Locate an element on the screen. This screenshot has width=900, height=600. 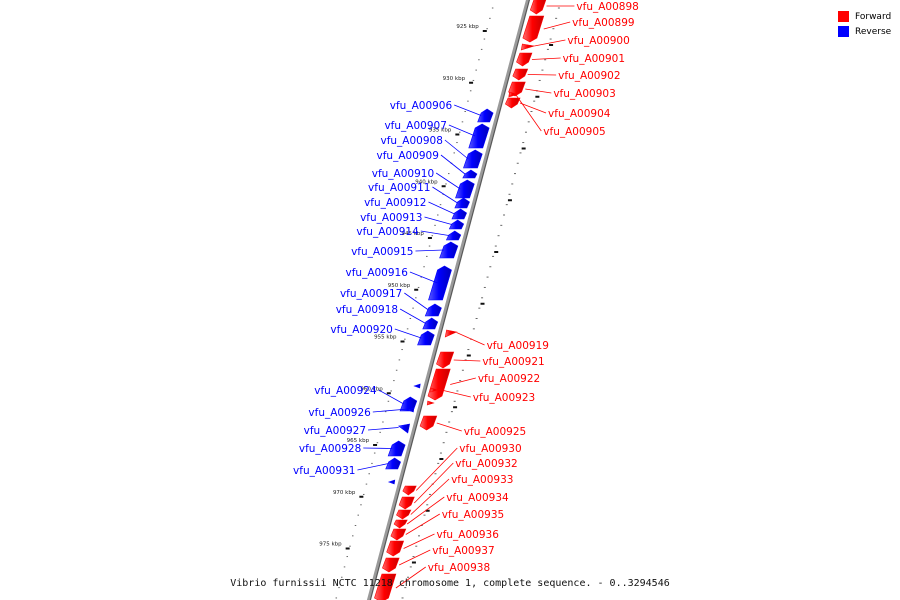
gene-label-vfu_A00933: vfu_A00933 is located at coordinates (482, 480).